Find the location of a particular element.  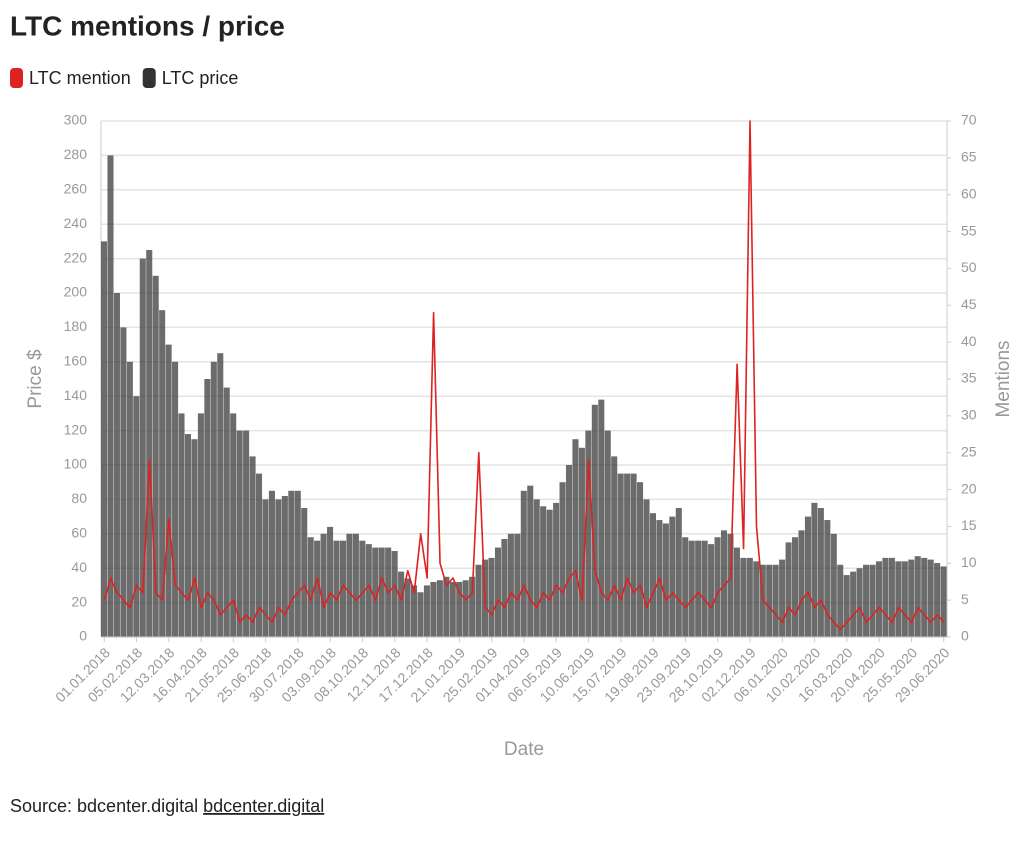

legend-label: LTC price is located at coordinates (200, 78).